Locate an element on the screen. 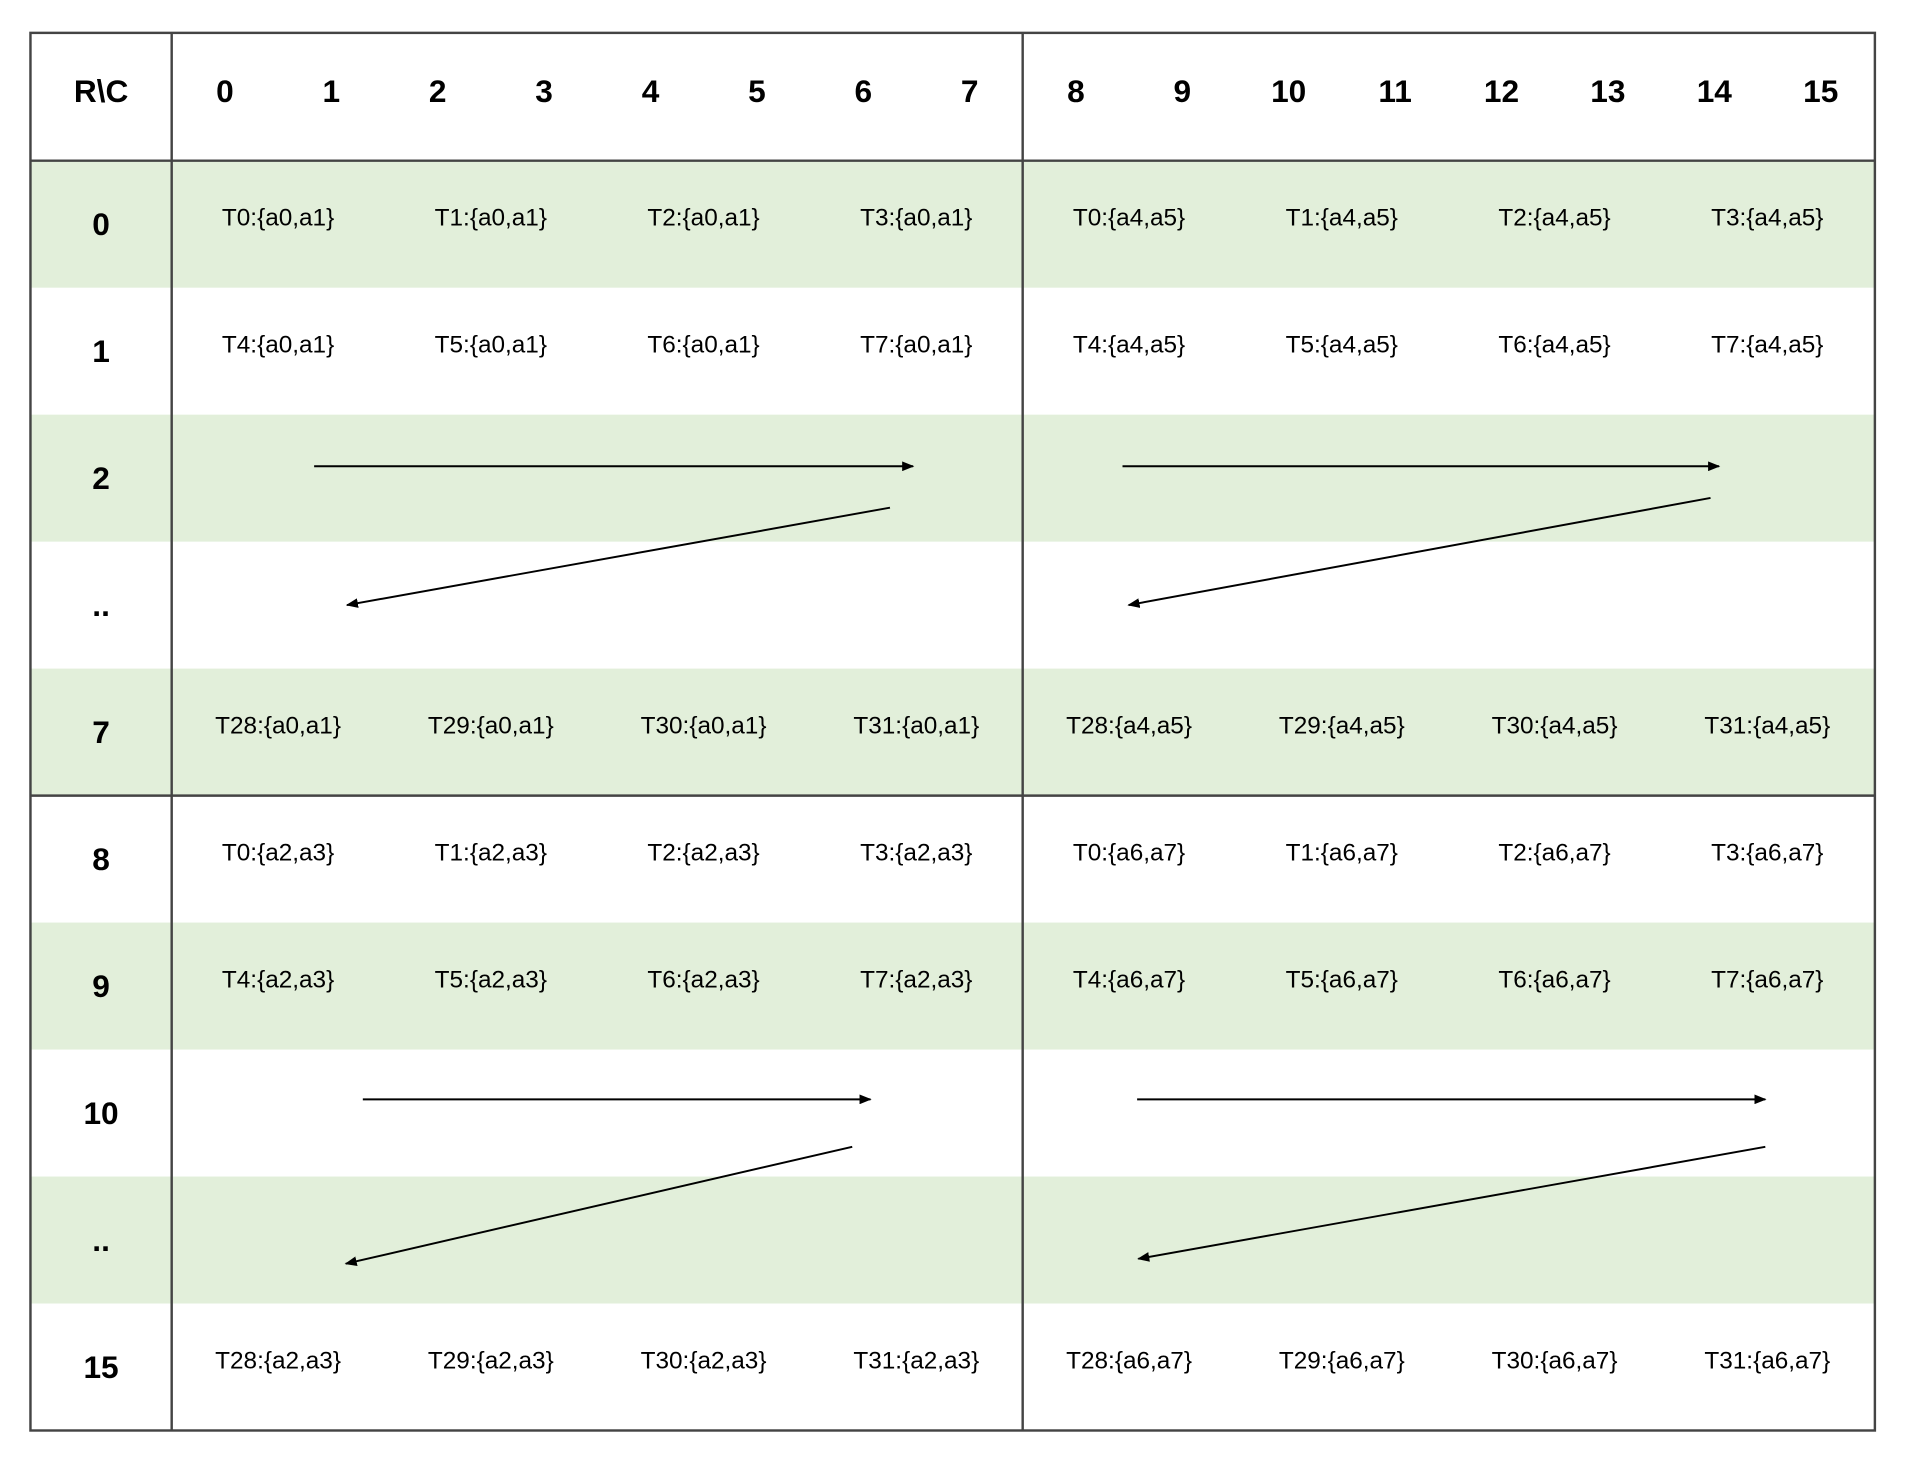 The image size is (1909, 1463). column-header: 4 is located at coordinates (651, 91).